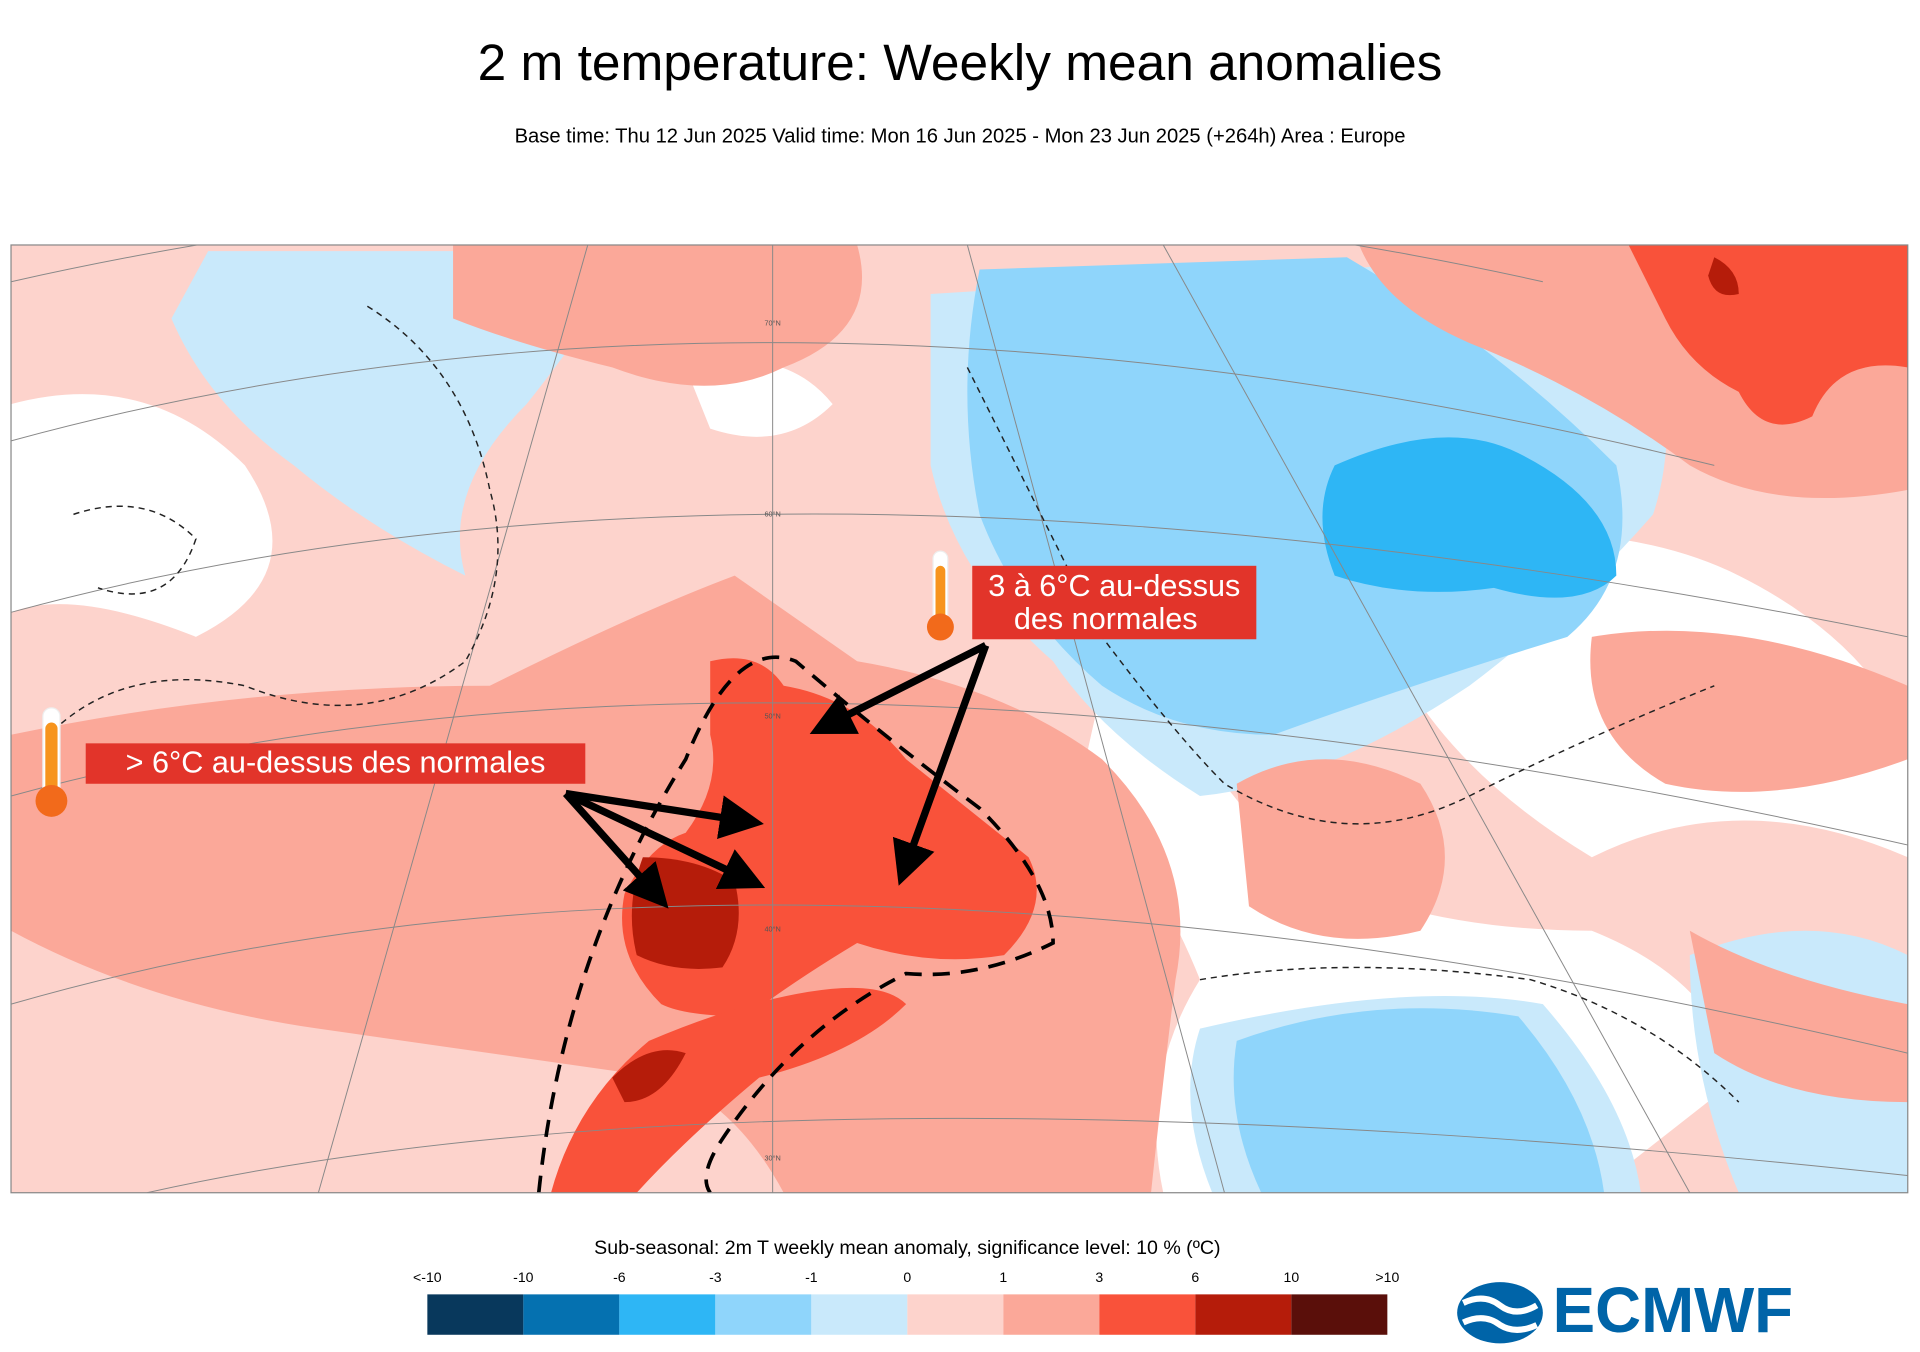 This screenshot has width=1920, height=1352. I want to click on annotation: 3 à 6°C au-dessus des normales, so click(1114, 602).